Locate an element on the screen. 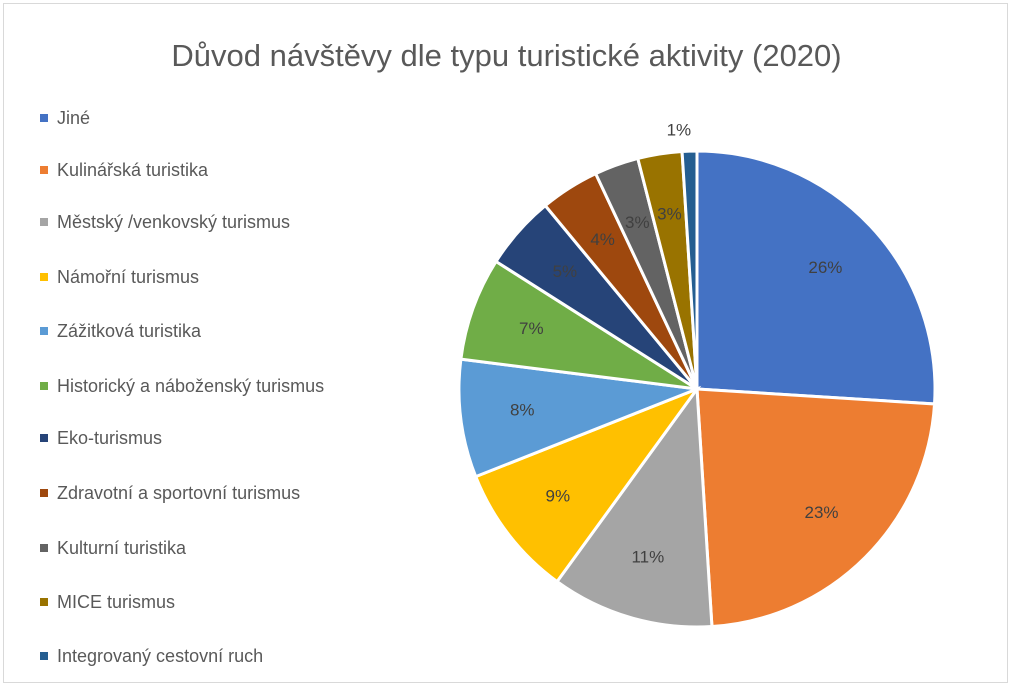 This screenshot has width=1013, height=688. legend-label: Námořní turismus is located at coordinates (128, 277).